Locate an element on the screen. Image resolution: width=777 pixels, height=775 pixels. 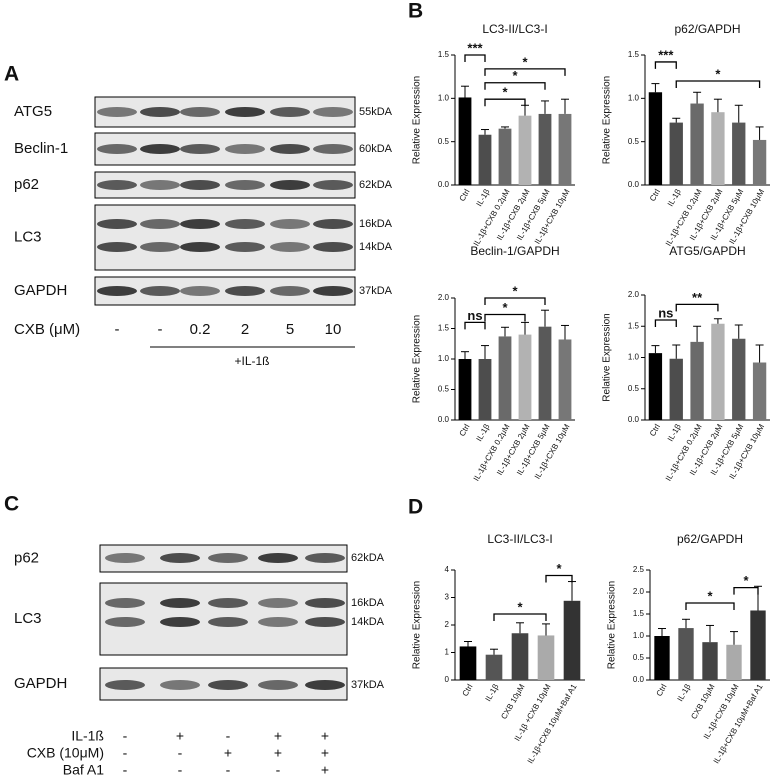
size-marker: 37kDA is located at coordinates (376, 291).